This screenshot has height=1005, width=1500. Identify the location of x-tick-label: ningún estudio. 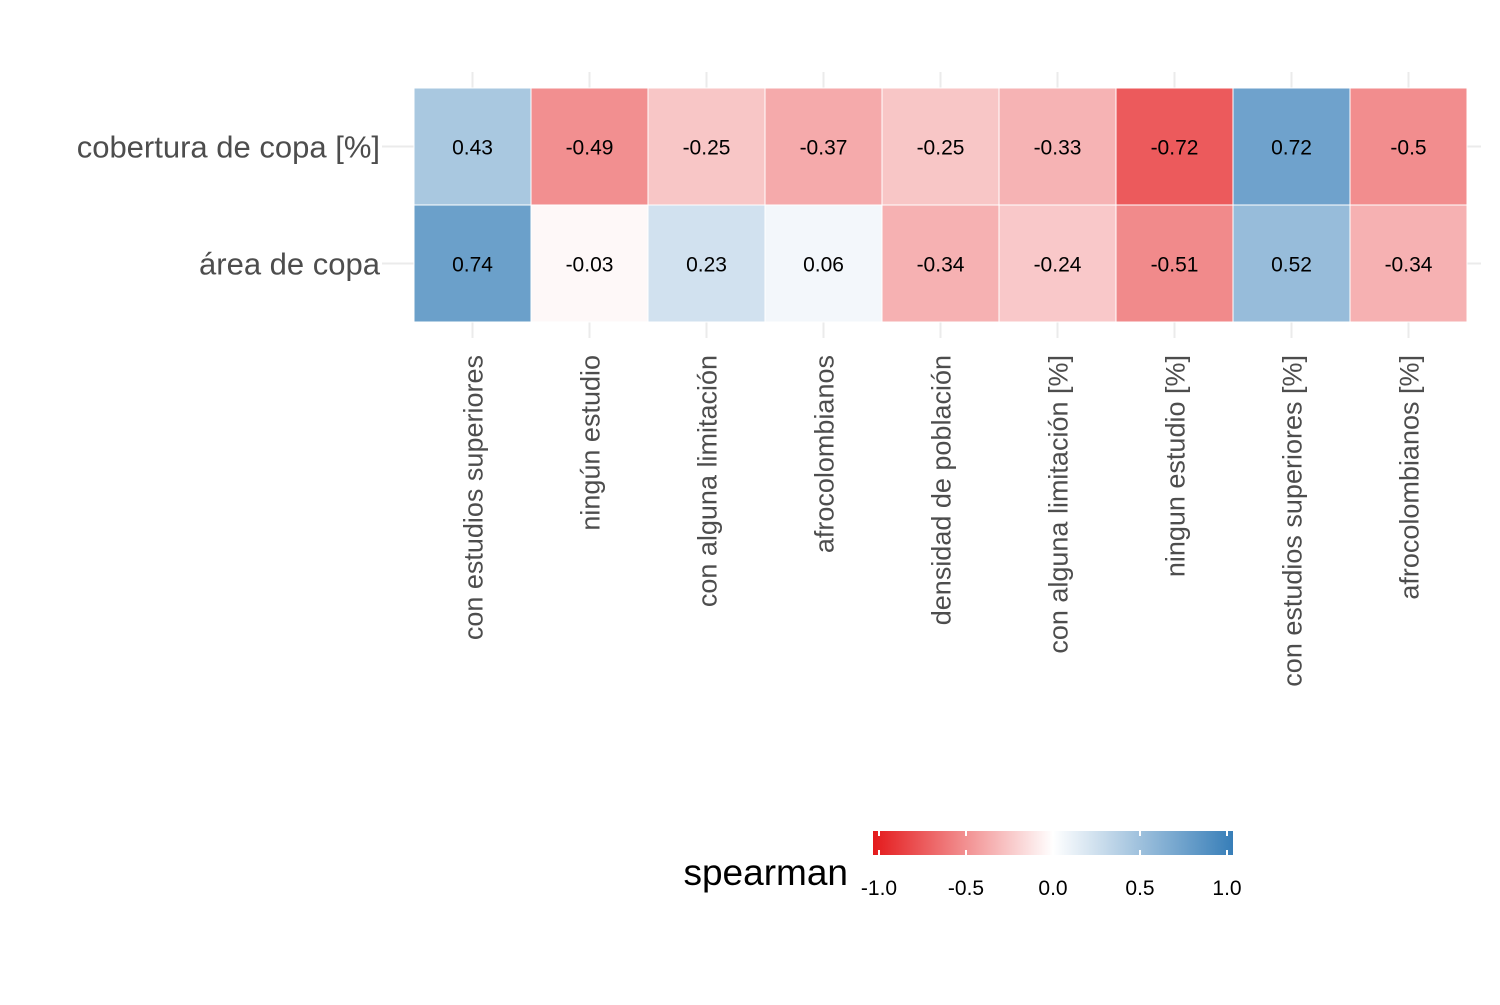
(591, 443).